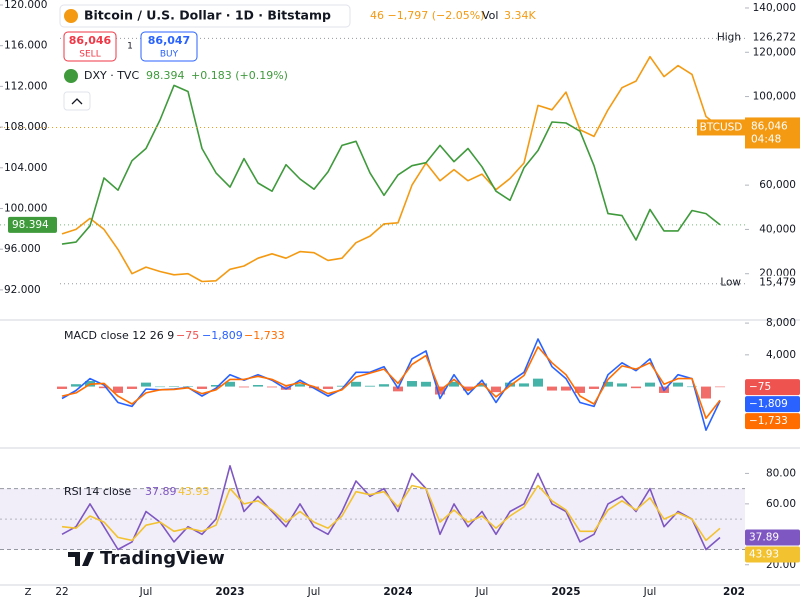 The height and width of the screenshot is (600, 800). I want to click on macd-hist-legend: −75, so click(187, 335).